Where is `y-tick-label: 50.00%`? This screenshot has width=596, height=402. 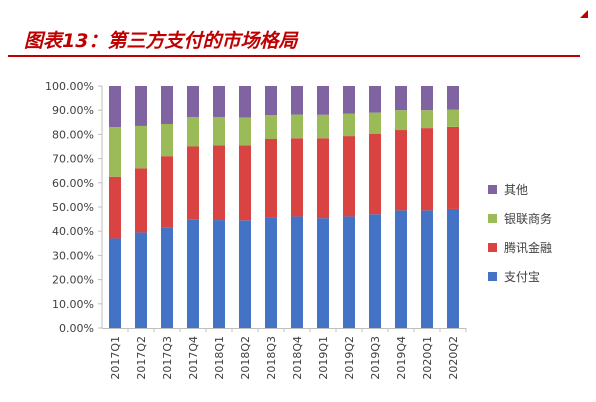 y-tick-label: 50.00% is located at coordinates (73, 207).